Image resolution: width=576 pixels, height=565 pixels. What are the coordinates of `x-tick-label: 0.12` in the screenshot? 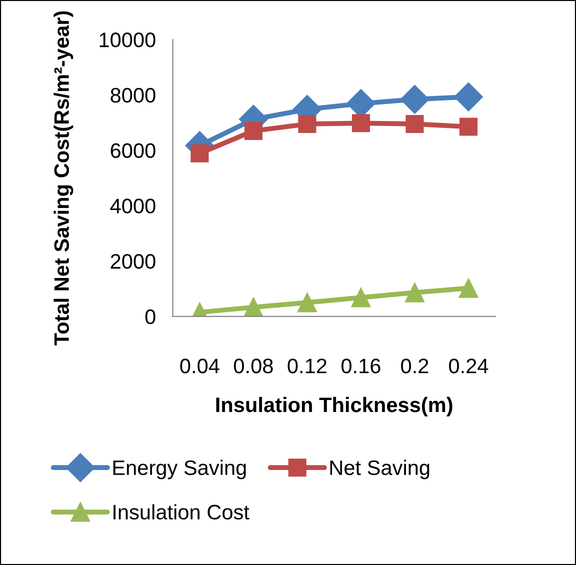 It's located at (307, 366).